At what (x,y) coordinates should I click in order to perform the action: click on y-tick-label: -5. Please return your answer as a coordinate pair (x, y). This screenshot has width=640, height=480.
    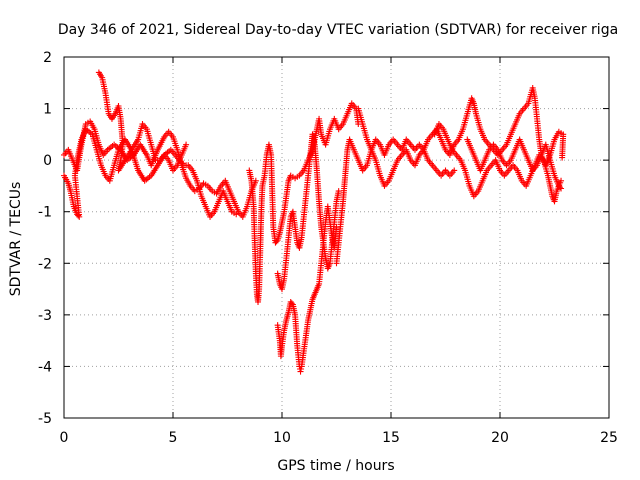
    Looking at the image, I should click on (45, 419).